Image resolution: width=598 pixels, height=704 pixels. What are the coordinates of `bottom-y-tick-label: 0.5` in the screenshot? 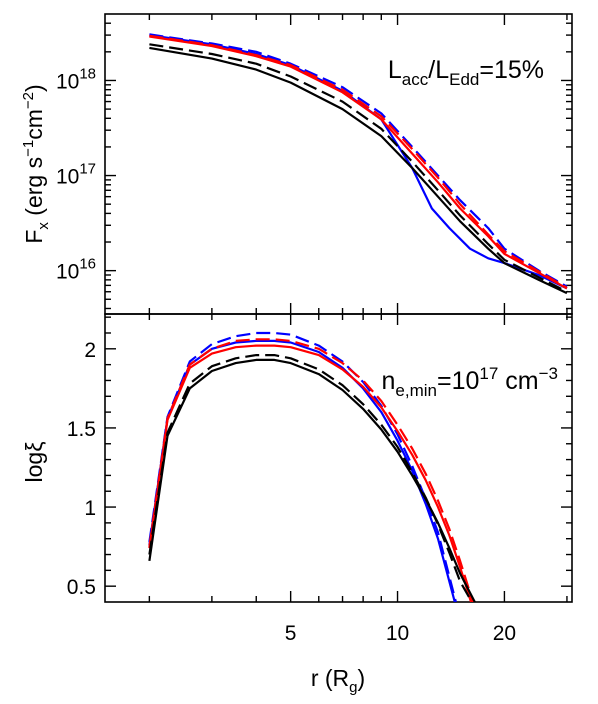 It's located at (81, 587).